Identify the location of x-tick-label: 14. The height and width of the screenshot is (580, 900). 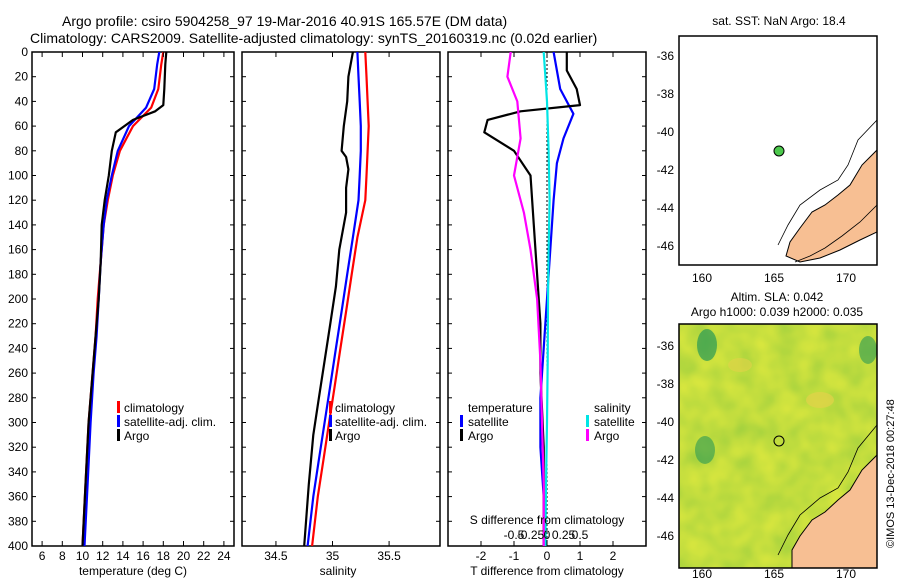
(123, 556).